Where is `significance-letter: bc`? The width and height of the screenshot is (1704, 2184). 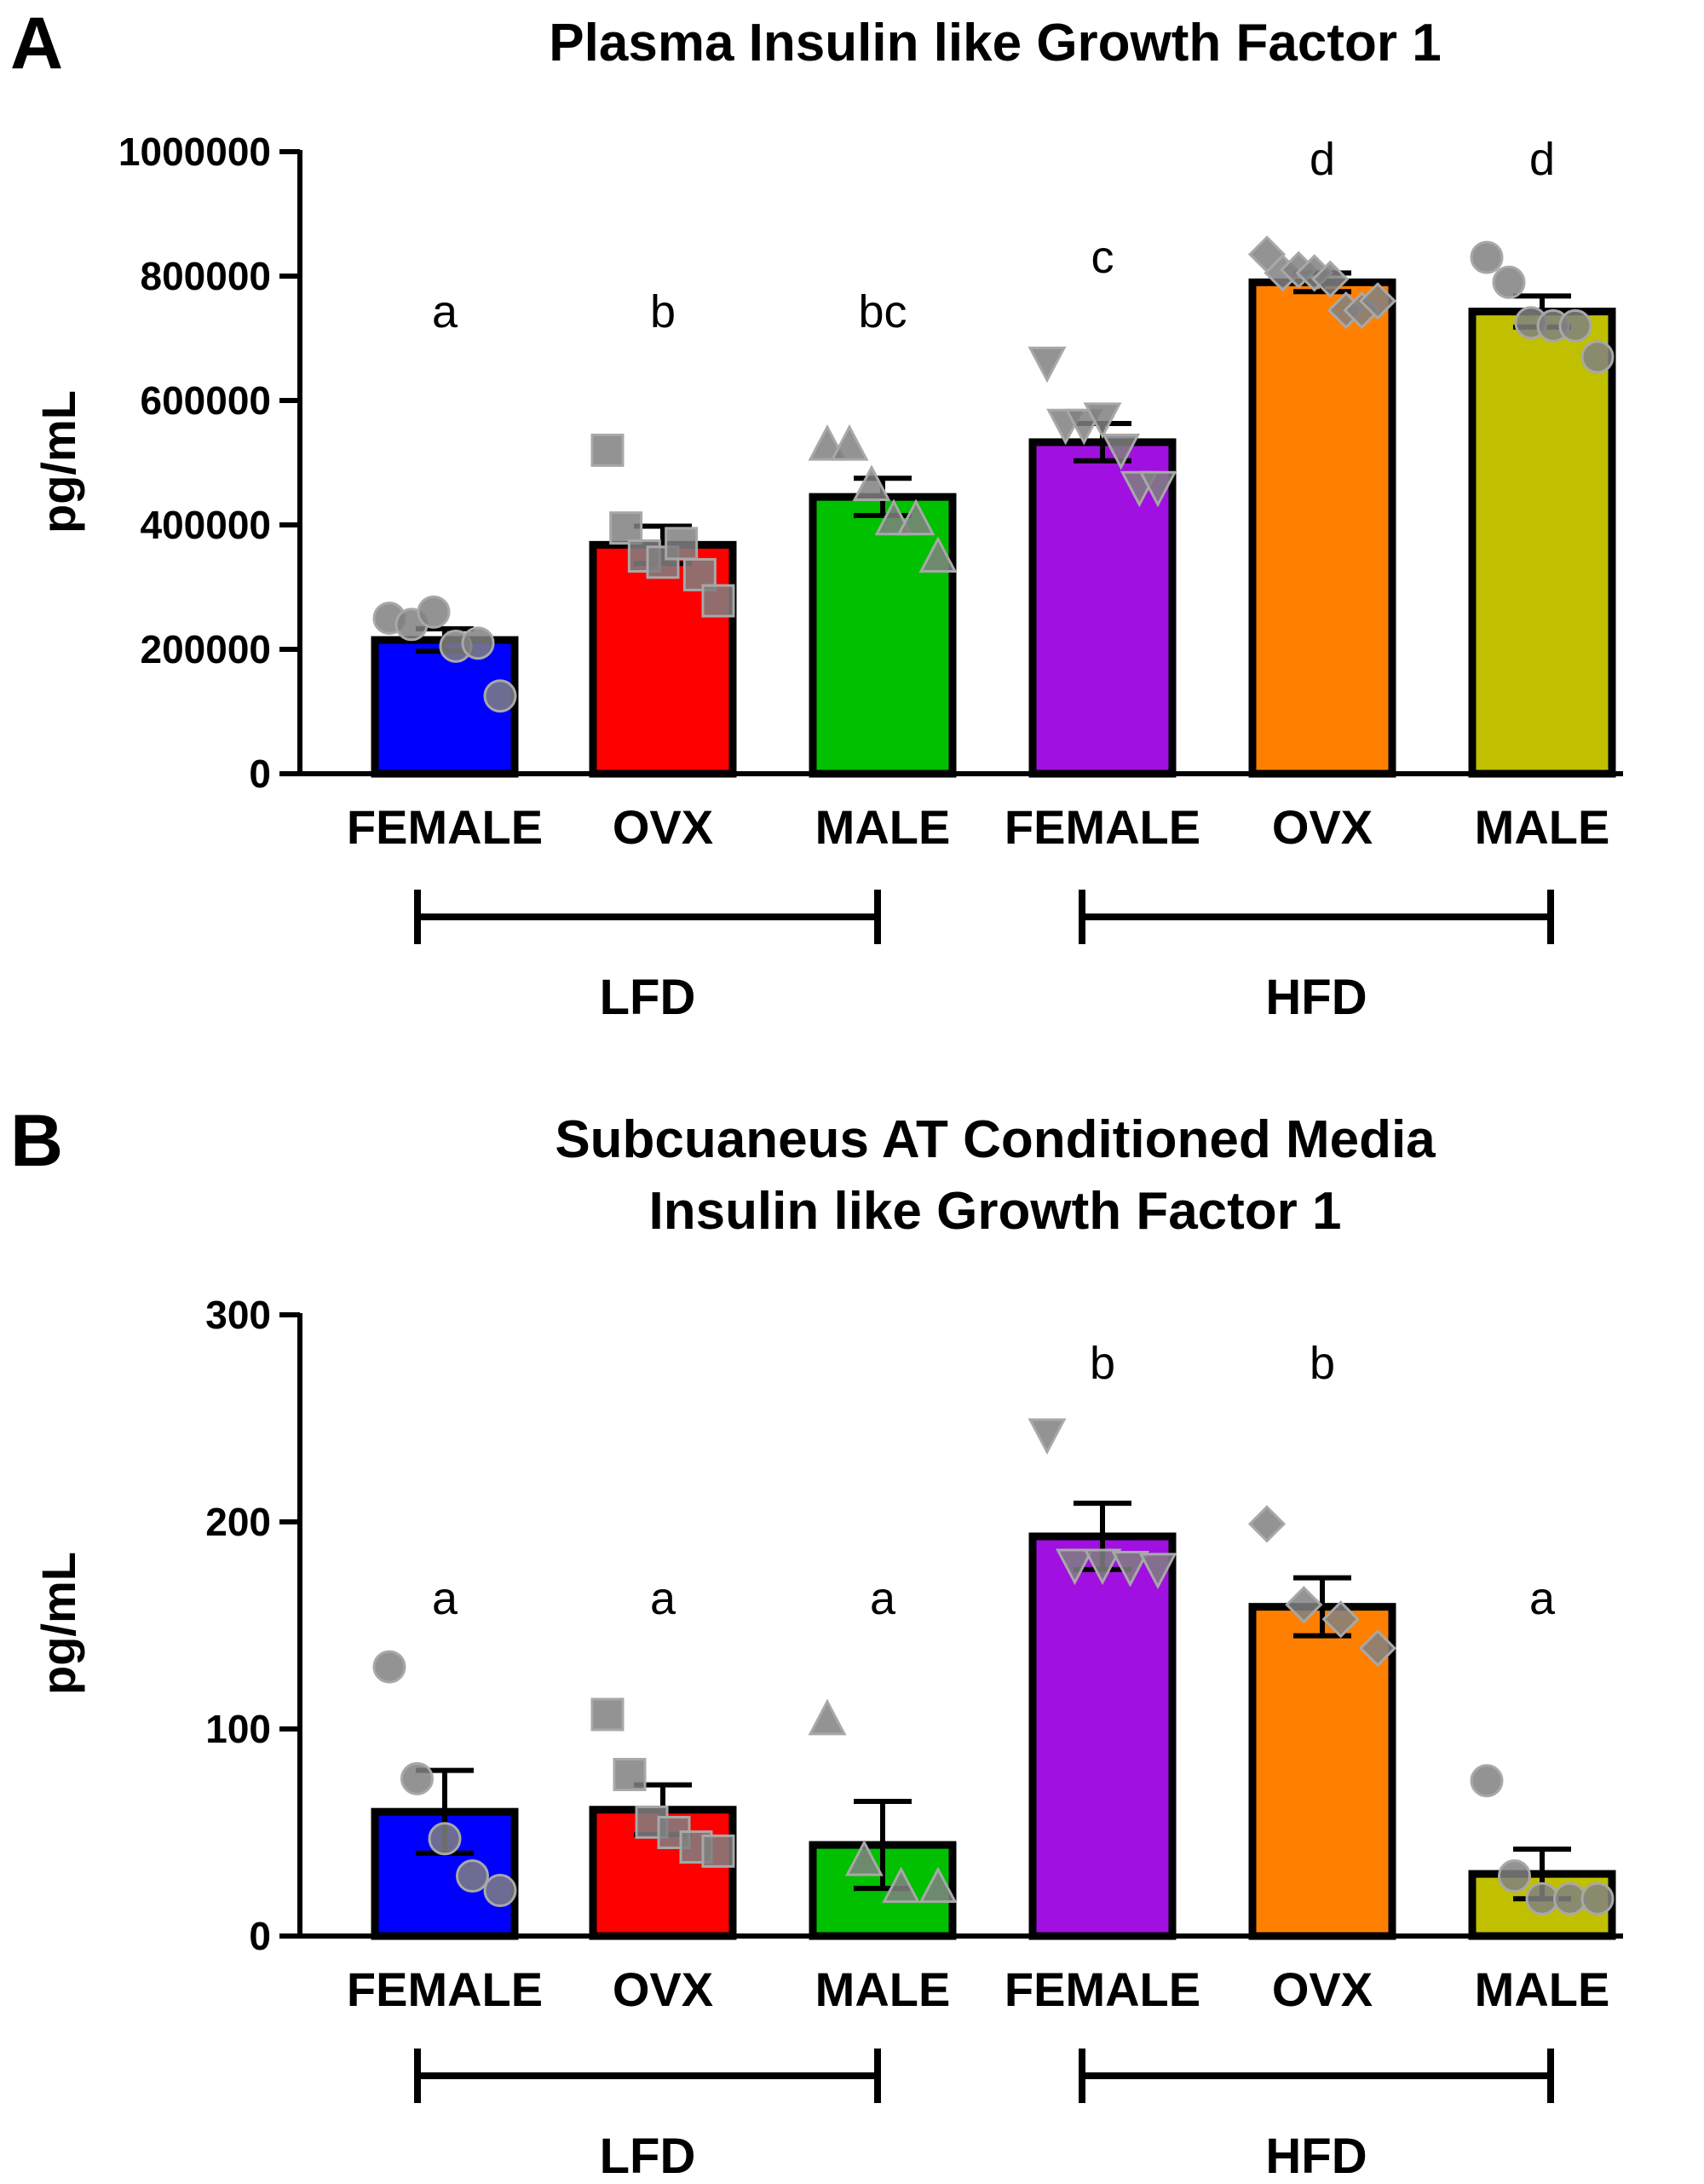 significance-letter: bc is located at coordinates (882, 312).